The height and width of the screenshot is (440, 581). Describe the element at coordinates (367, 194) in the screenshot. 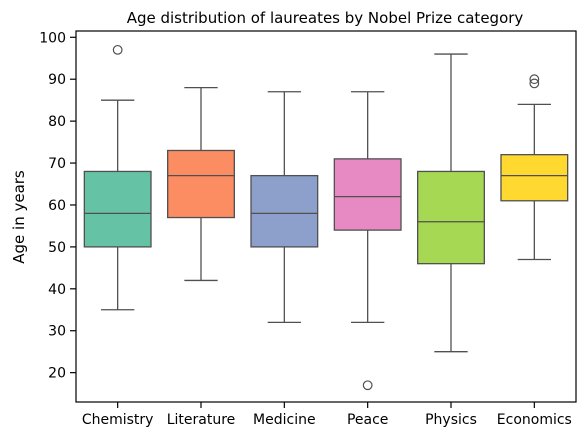

I see `box-peace` at that location.